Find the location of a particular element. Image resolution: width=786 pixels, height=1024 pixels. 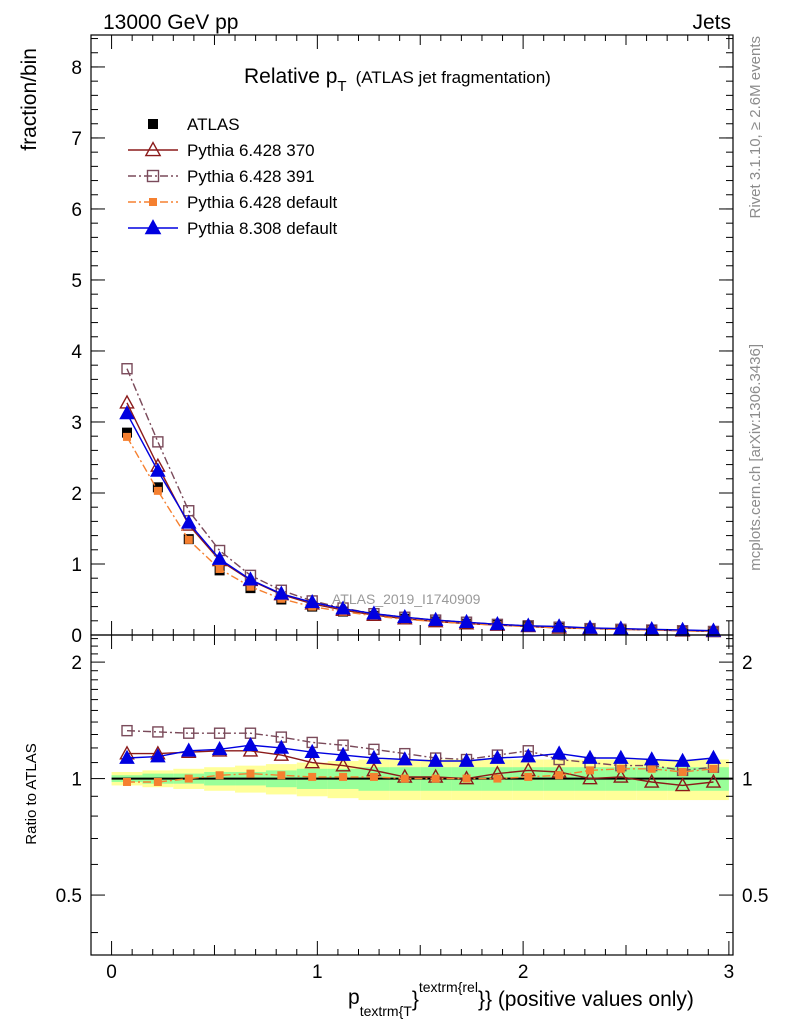

side-label-top: Rivet 3.1.10, ≥ 2.6M events is located at coordinates (755, 127).